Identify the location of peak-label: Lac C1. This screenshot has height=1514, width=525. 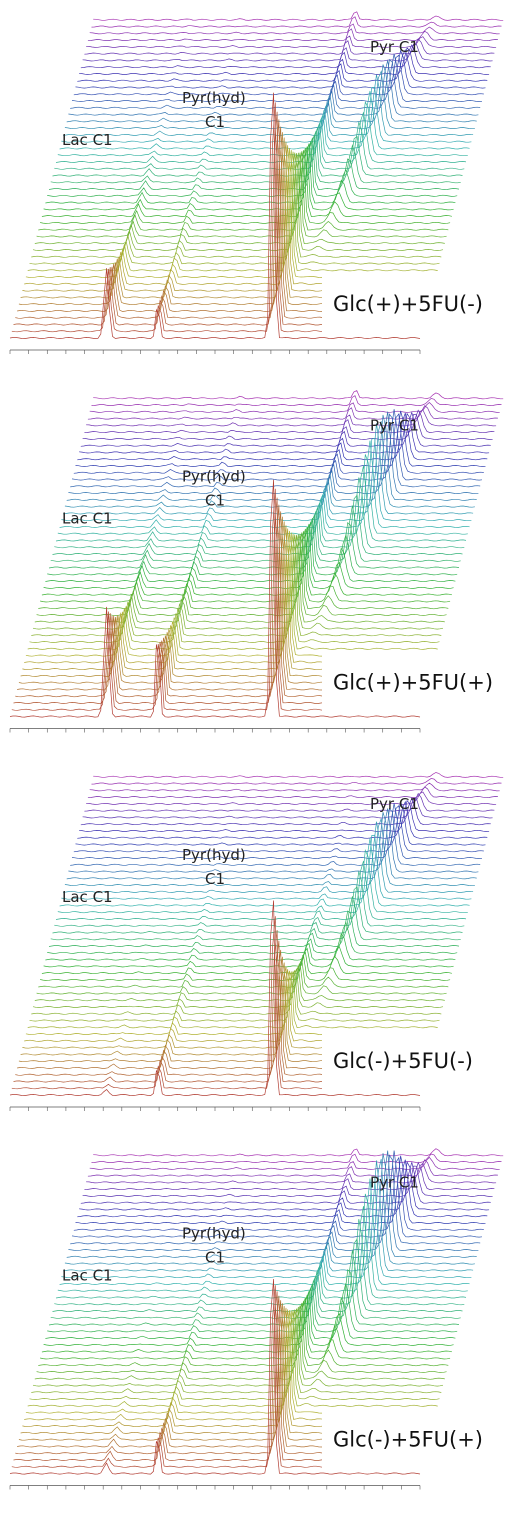
(87, 140).